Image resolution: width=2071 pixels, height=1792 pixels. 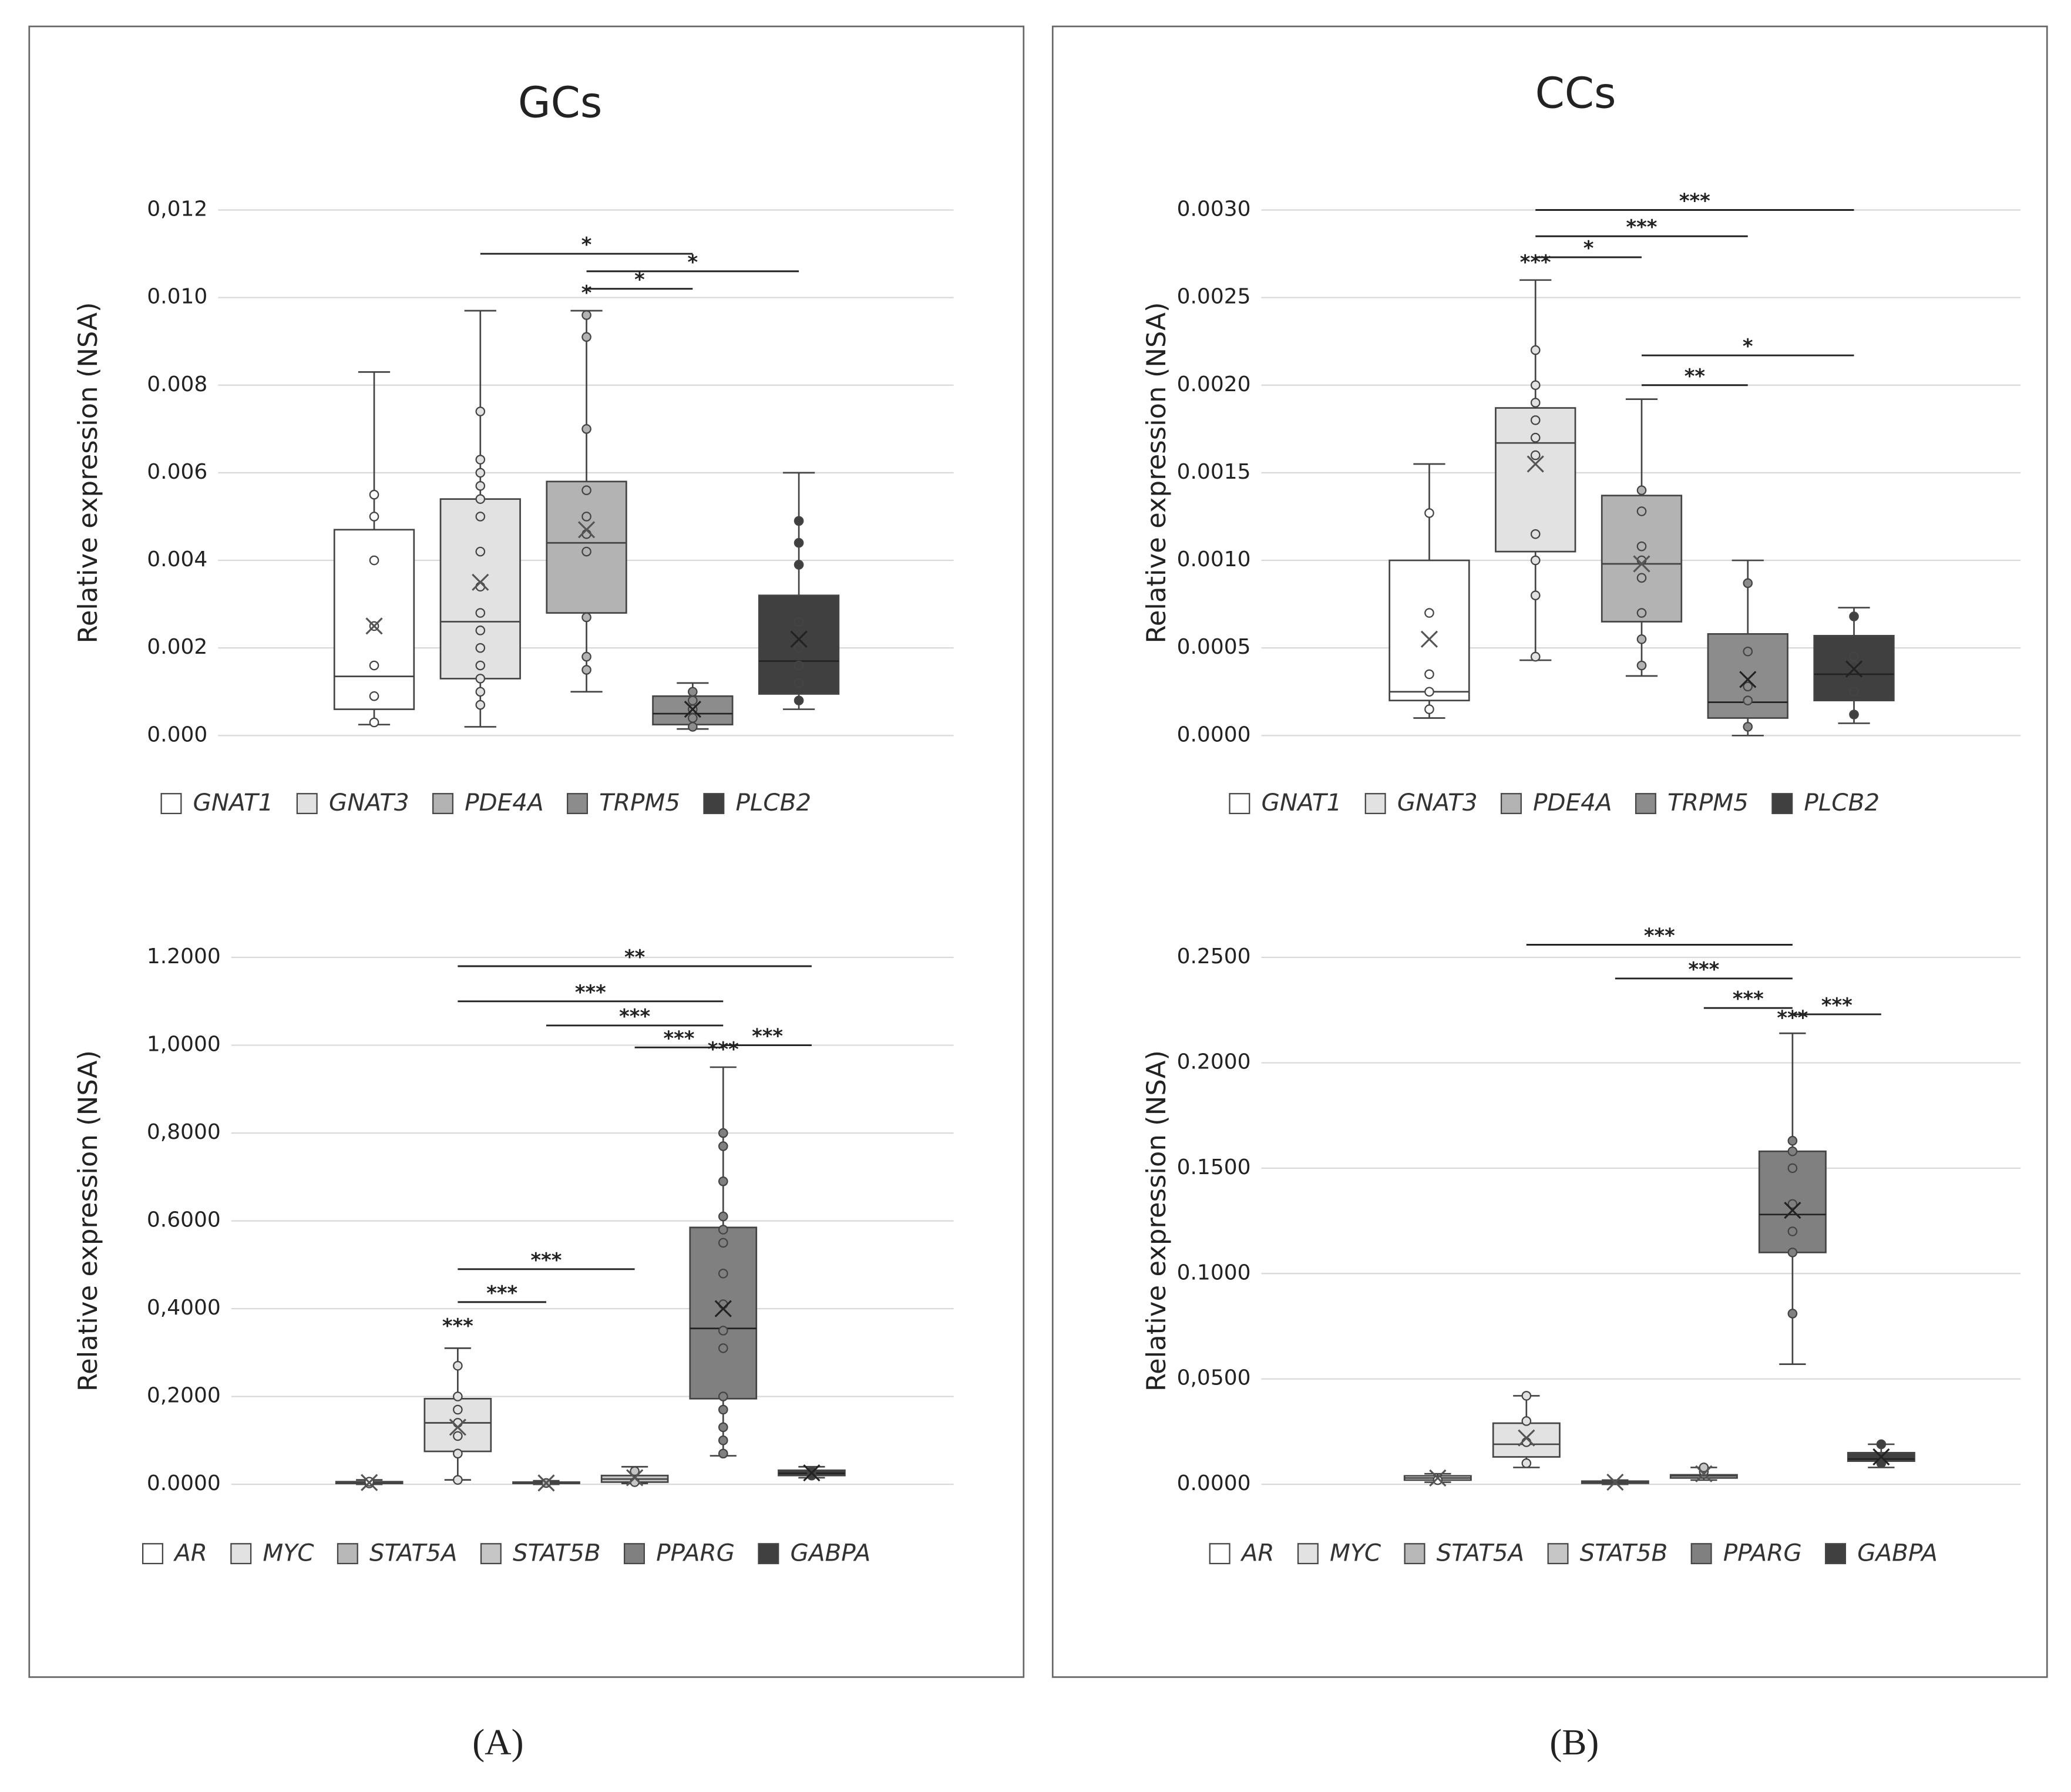 What do you see at coordinates (1214, 209) in the screenshot?
I see `y-tick-label: 0.0030` at bounding box center [1214, 209].